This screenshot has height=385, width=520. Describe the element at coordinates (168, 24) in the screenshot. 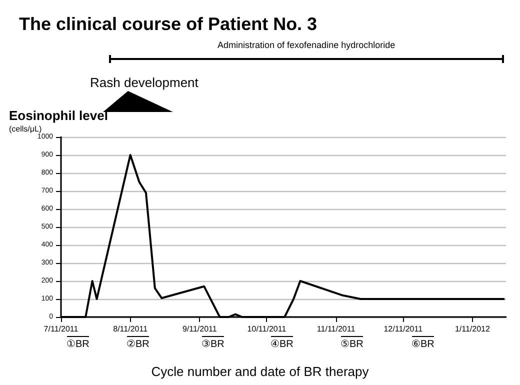

I see `chart-title: The clinical course of Patient No. 3` at that location.